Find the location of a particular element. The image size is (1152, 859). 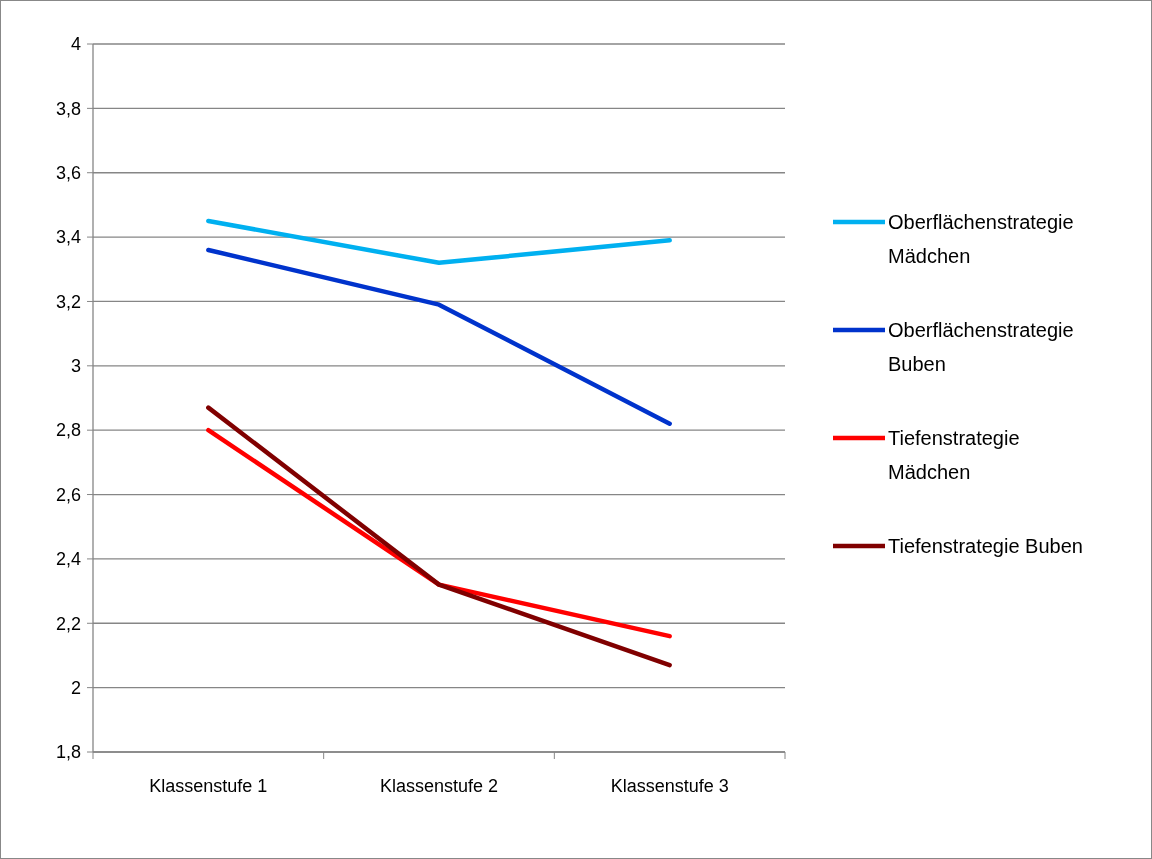

x-tick-label: Klassenstufe 3 is located at coordinates (669, 786).